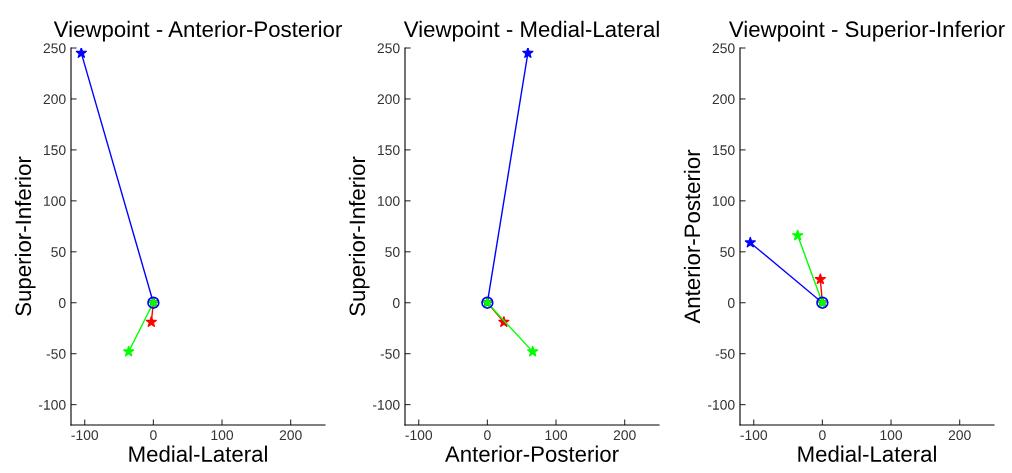  Describe the element at coordinates (531, 31) in the screenshot. I see `chart-title: Viewpoint - Medial-Lateral` at that location.